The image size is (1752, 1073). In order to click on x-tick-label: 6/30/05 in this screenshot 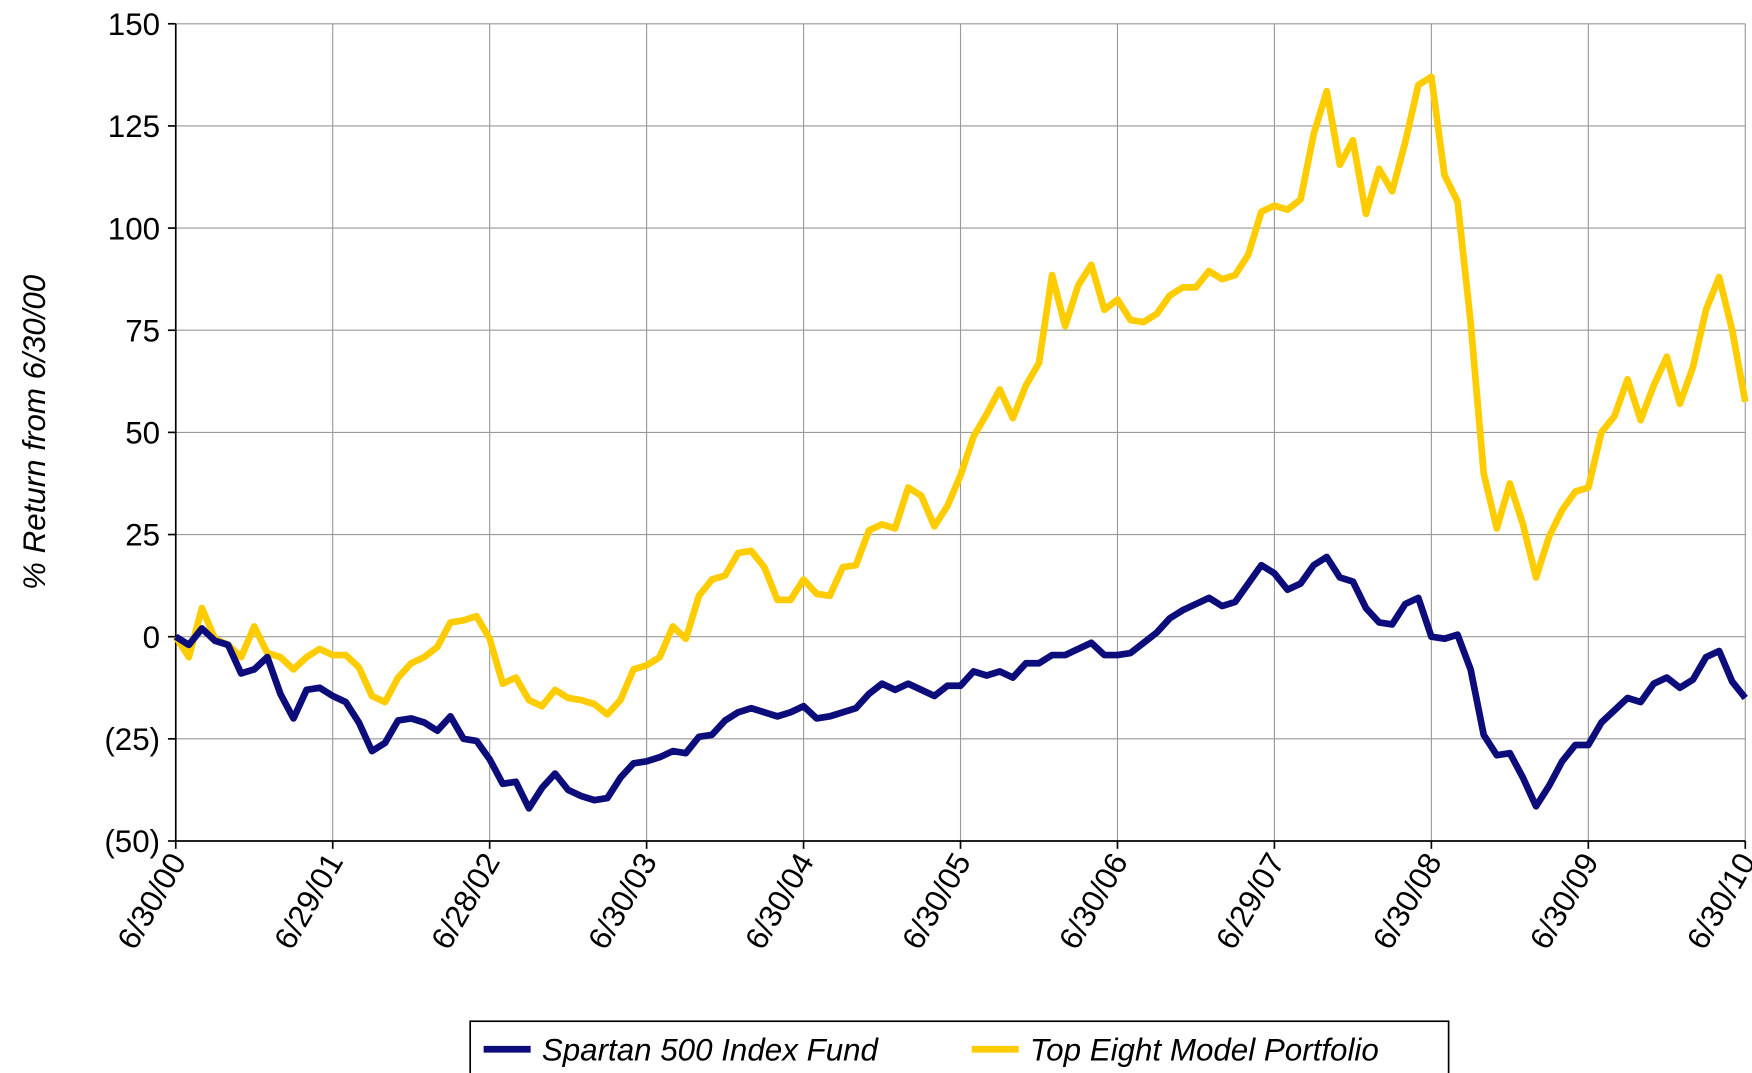, I will do `click(936, 901)`.